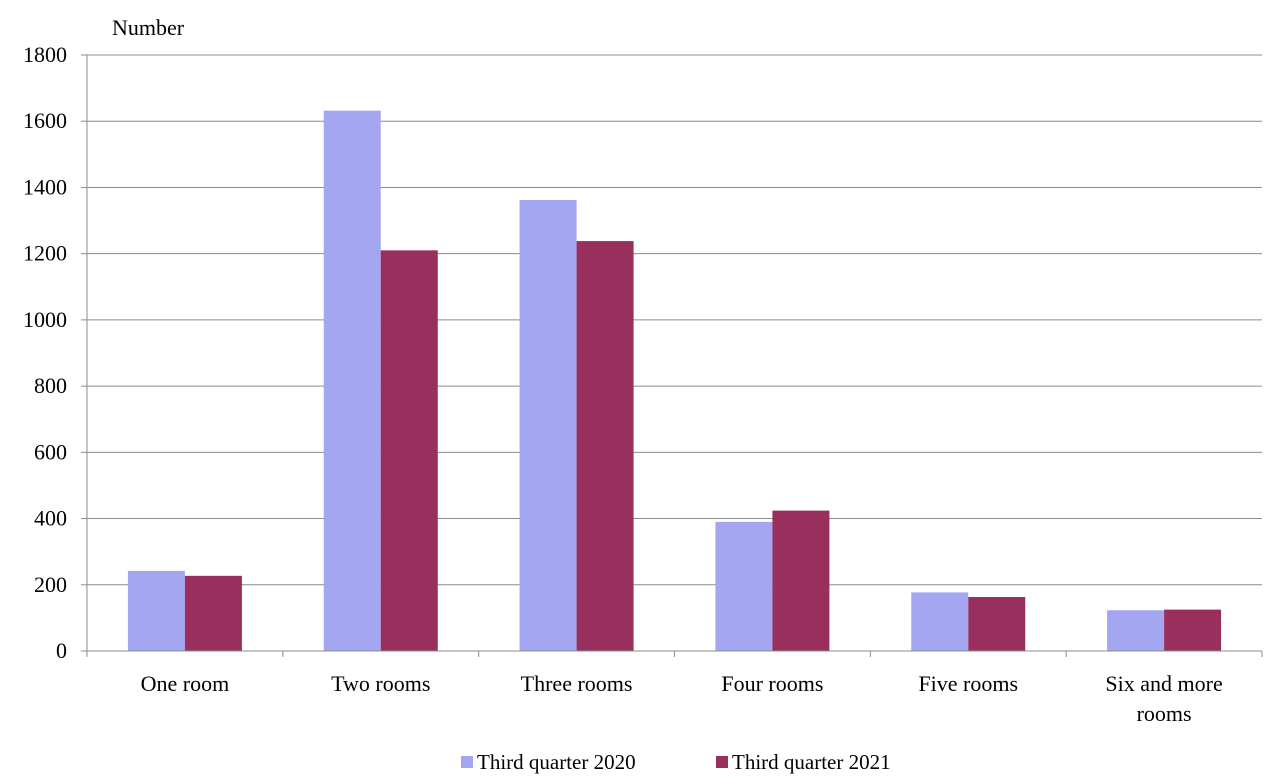 The height and width of the screenshot is (780, 1278). What do you see at coordinates (45, 319) in the screenshot?
I see `y-tick-label: 1000` at bounding box center [45, 319].